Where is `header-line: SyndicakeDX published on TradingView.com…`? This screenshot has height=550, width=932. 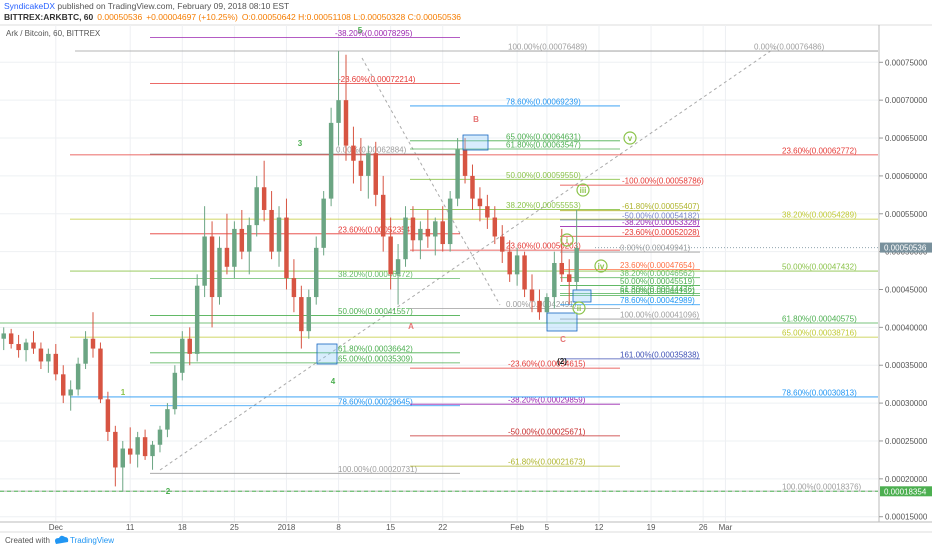 header-line: SyndicakeDX published on TradingView.com… is located at coordinates (146, 6).